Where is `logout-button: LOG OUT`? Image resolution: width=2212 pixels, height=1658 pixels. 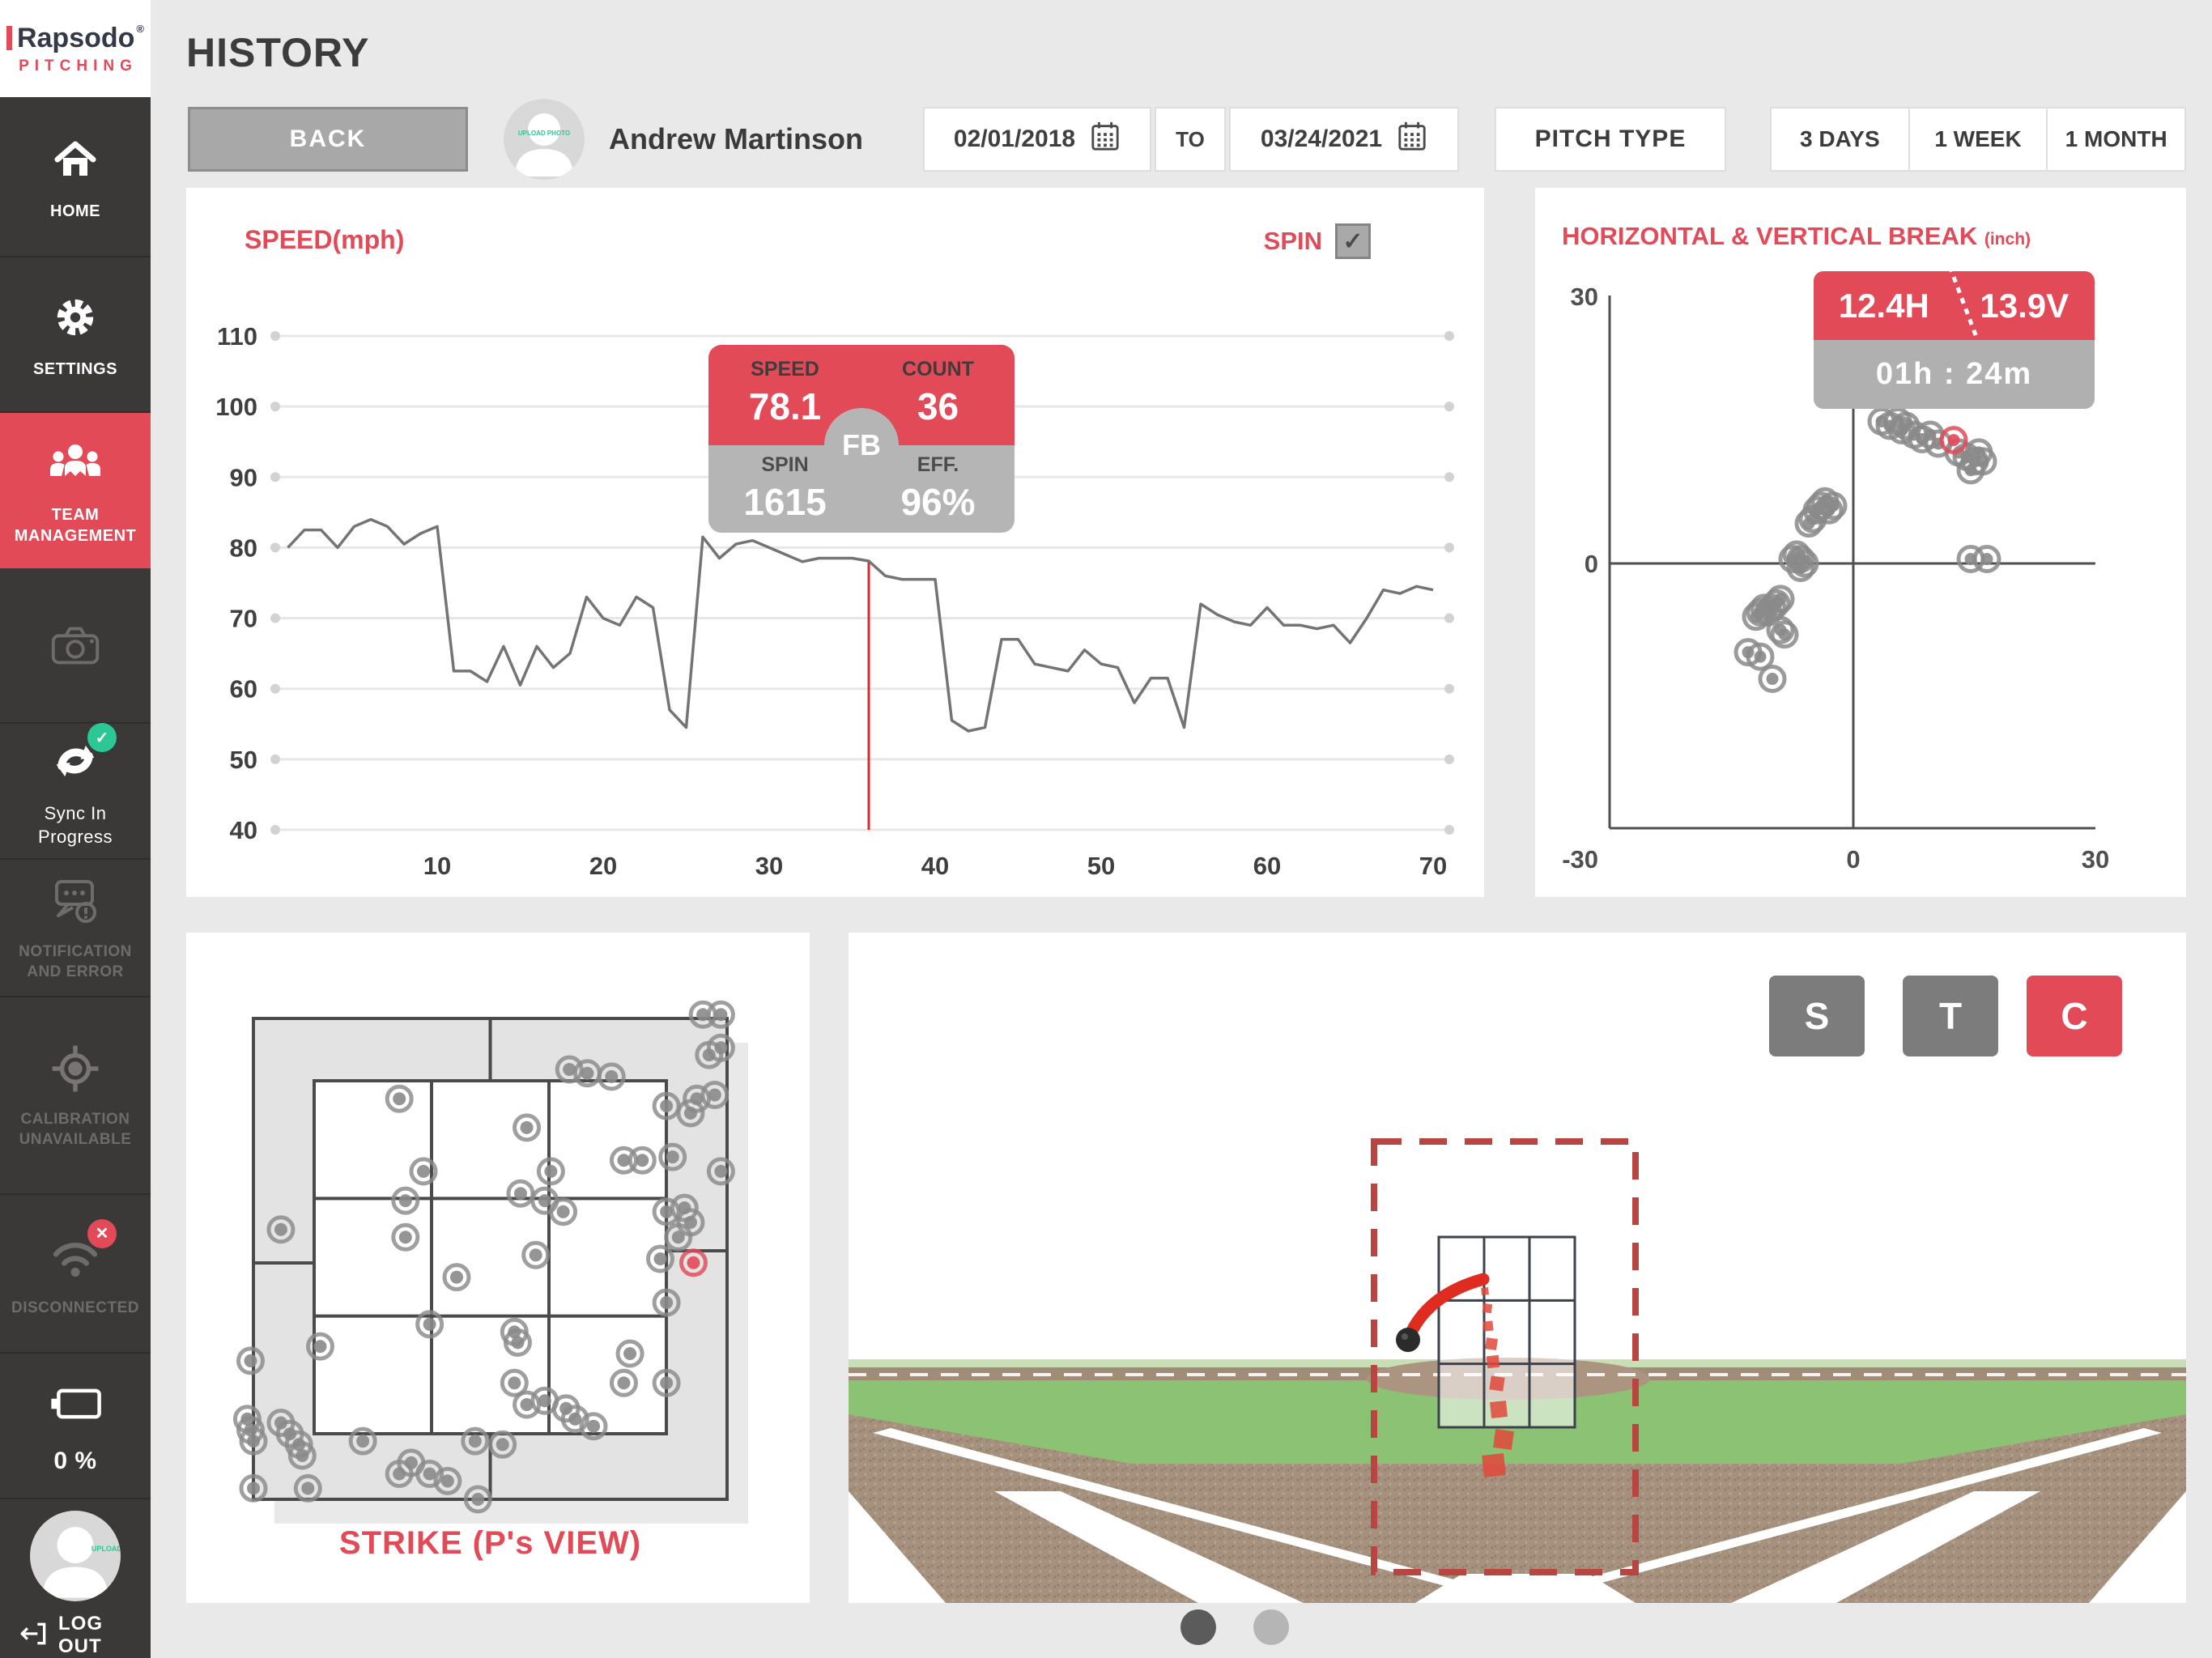 logout-button: LOG OUT is located at coordinates (75, 1635).